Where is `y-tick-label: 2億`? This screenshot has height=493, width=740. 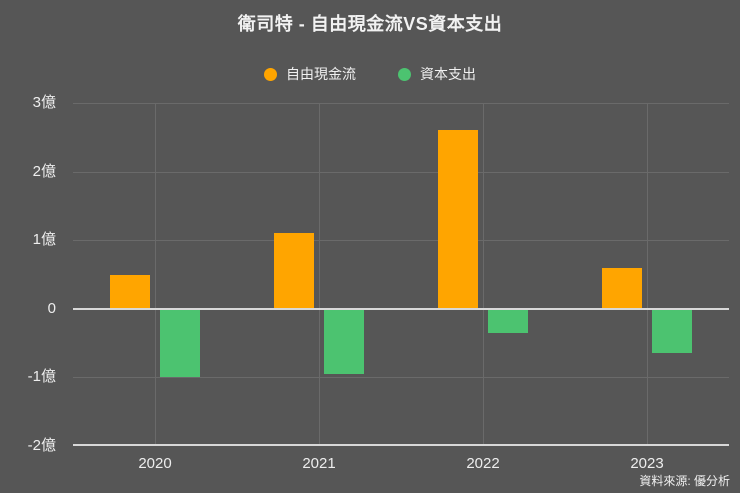
y-tick-label: 2億 is located at coordinates (44, 171).